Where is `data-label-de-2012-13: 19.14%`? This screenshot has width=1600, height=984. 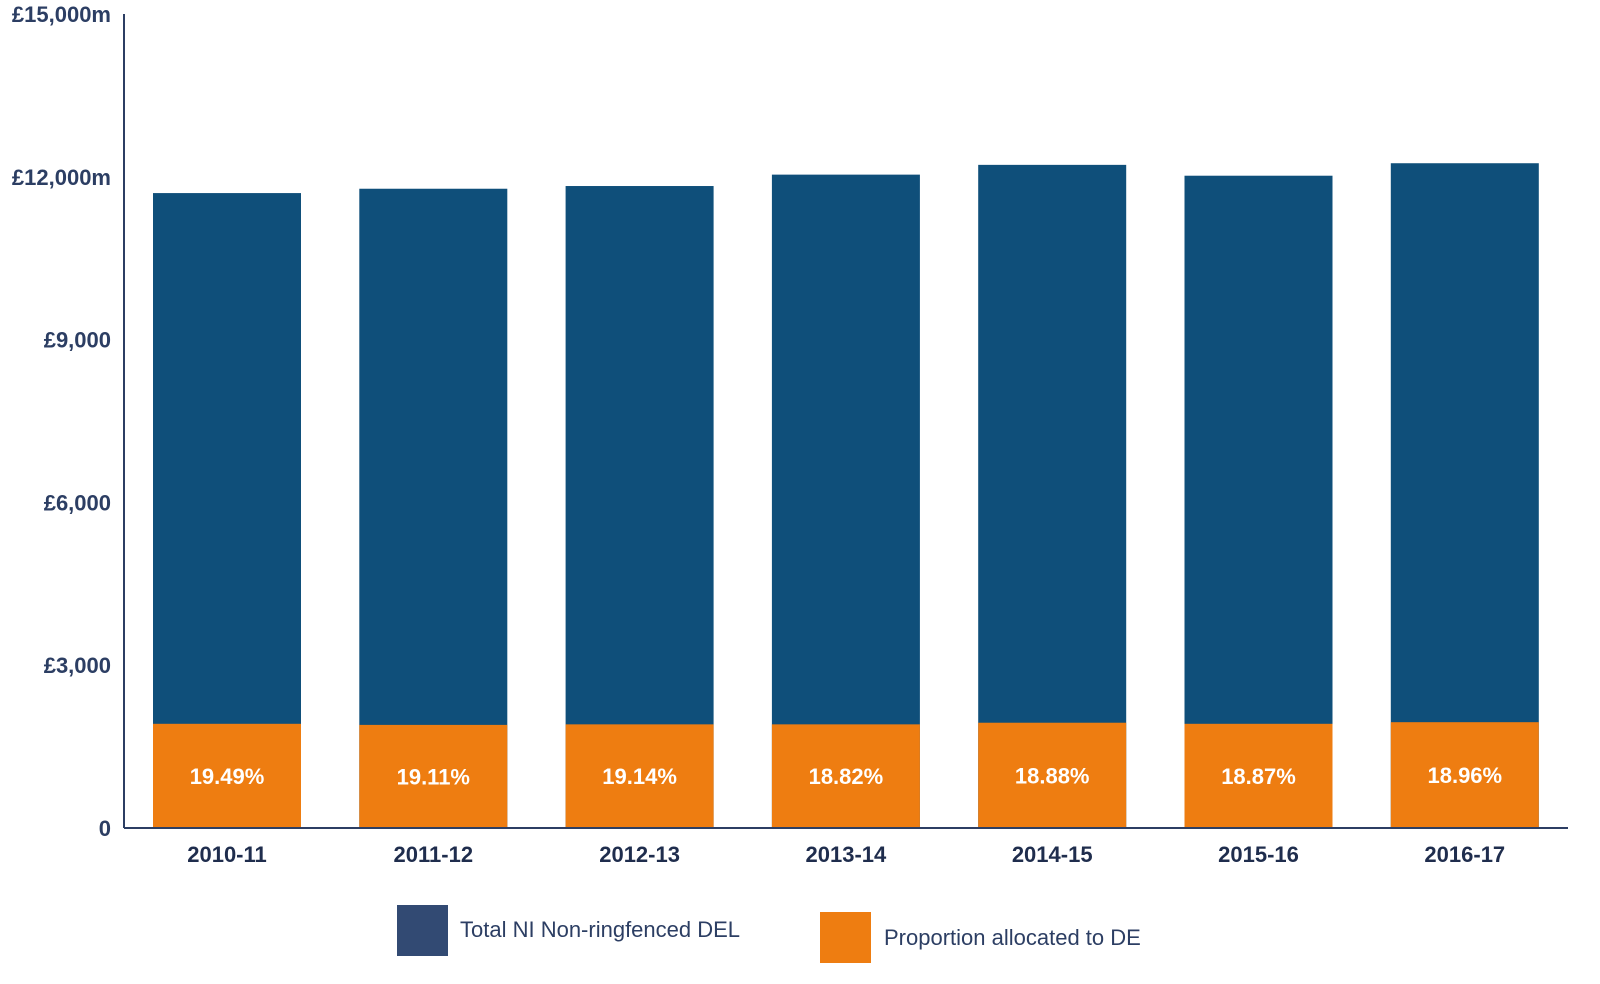
data-label-de-2012-13: 19.14% is located at coordinates (639, 776).